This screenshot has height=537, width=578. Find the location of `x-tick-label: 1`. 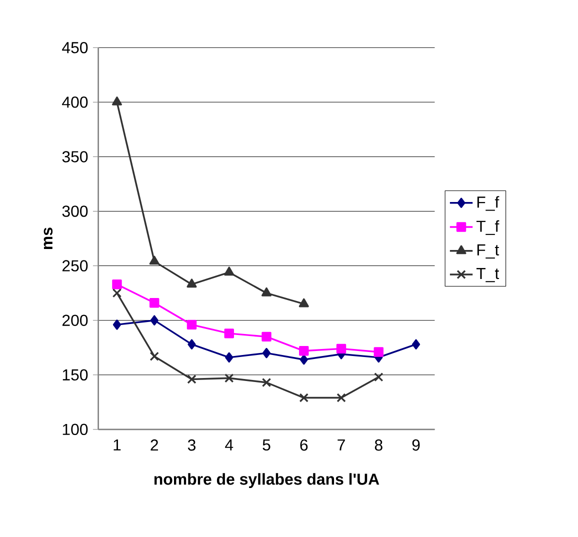

x-tick-label: 1 is located at coordinates (117, 444).